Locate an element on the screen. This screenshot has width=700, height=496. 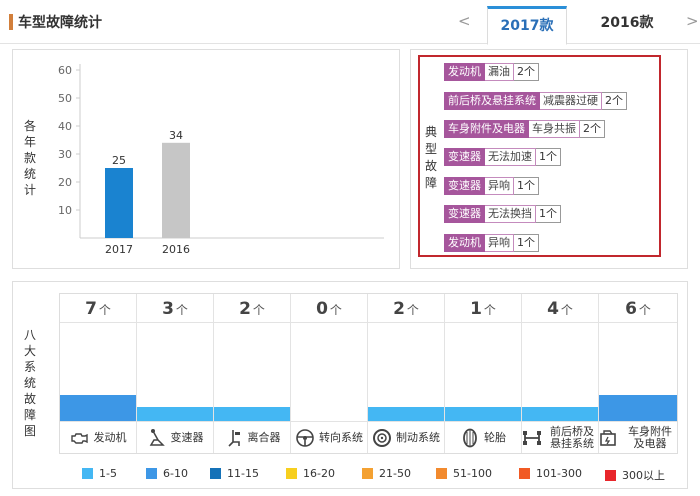
x-tick-label: 2016 is located at coordinates (176, 249).